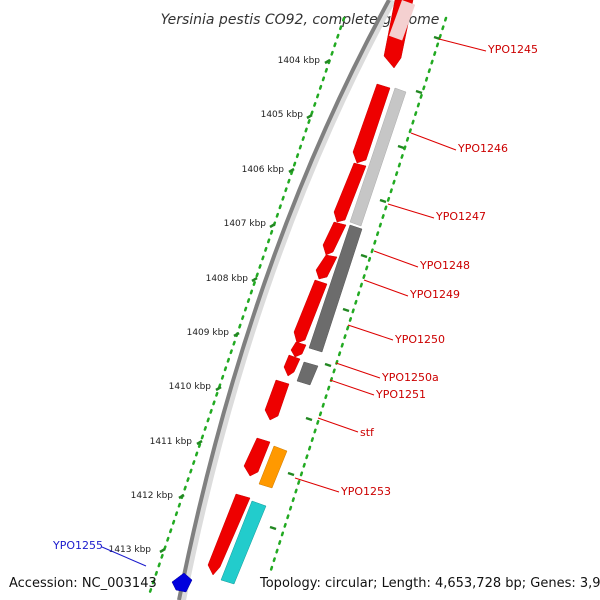  Describe the element at coordinates (419, 339) in the screenshot. I see `gene-label: YPO1250` at that location.